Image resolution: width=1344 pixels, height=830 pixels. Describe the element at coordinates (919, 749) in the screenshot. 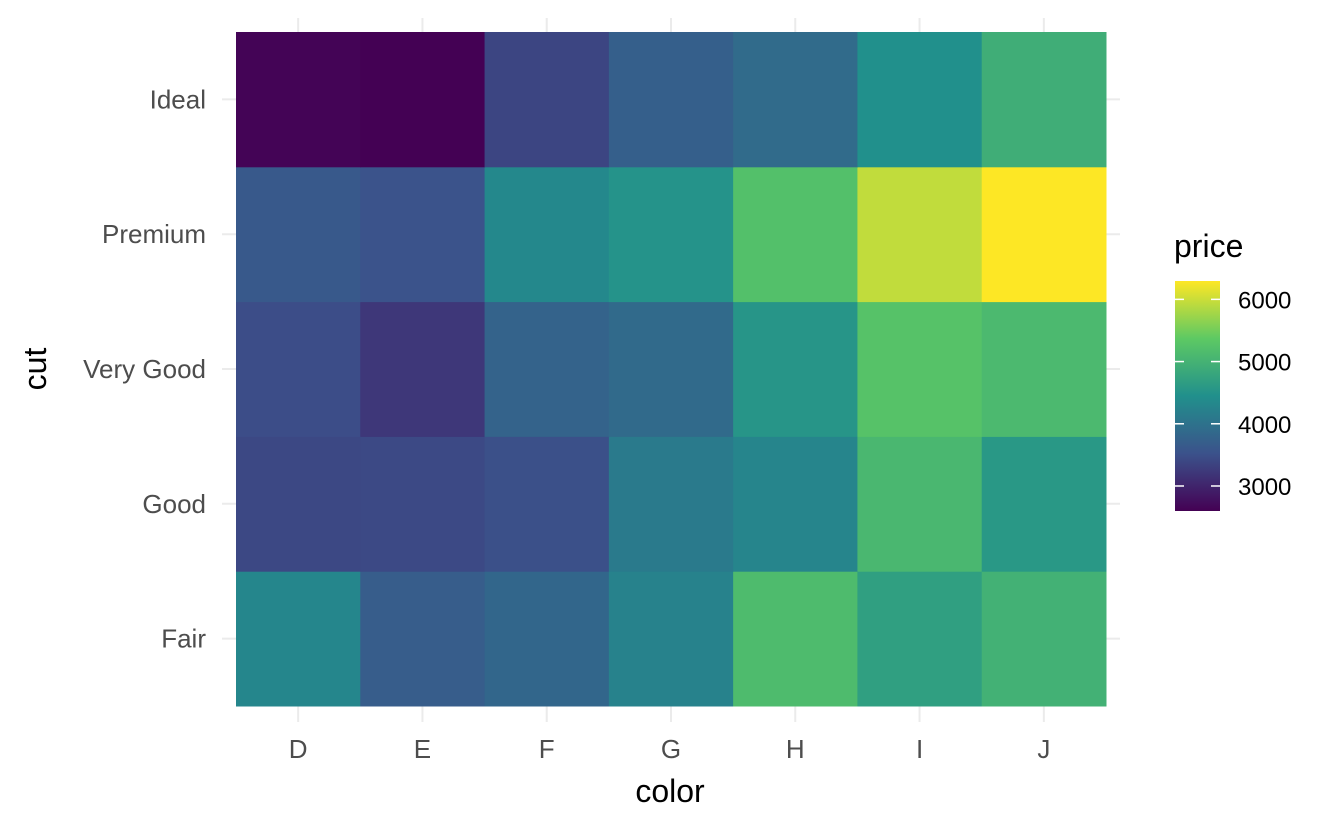

I see `x-tick-label: I` at that location.